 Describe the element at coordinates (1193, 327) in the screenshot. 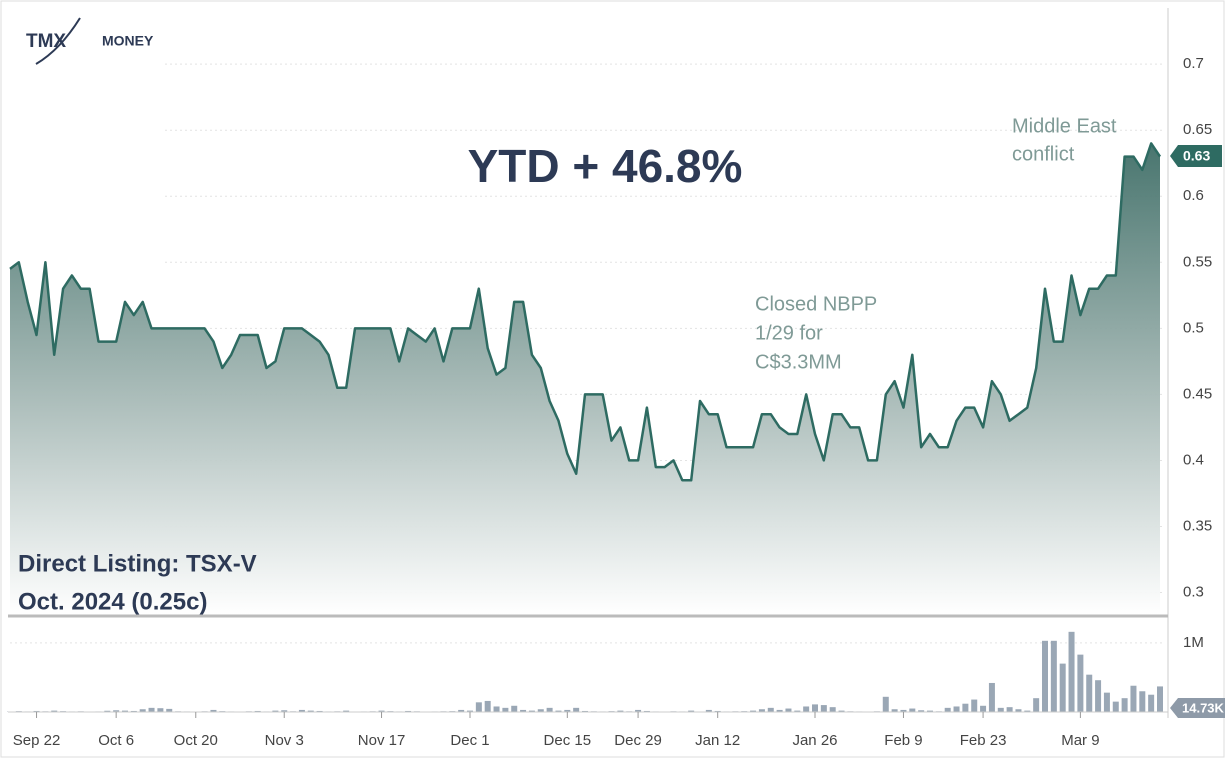

I see `y-tick-label: 0.5` at that location.